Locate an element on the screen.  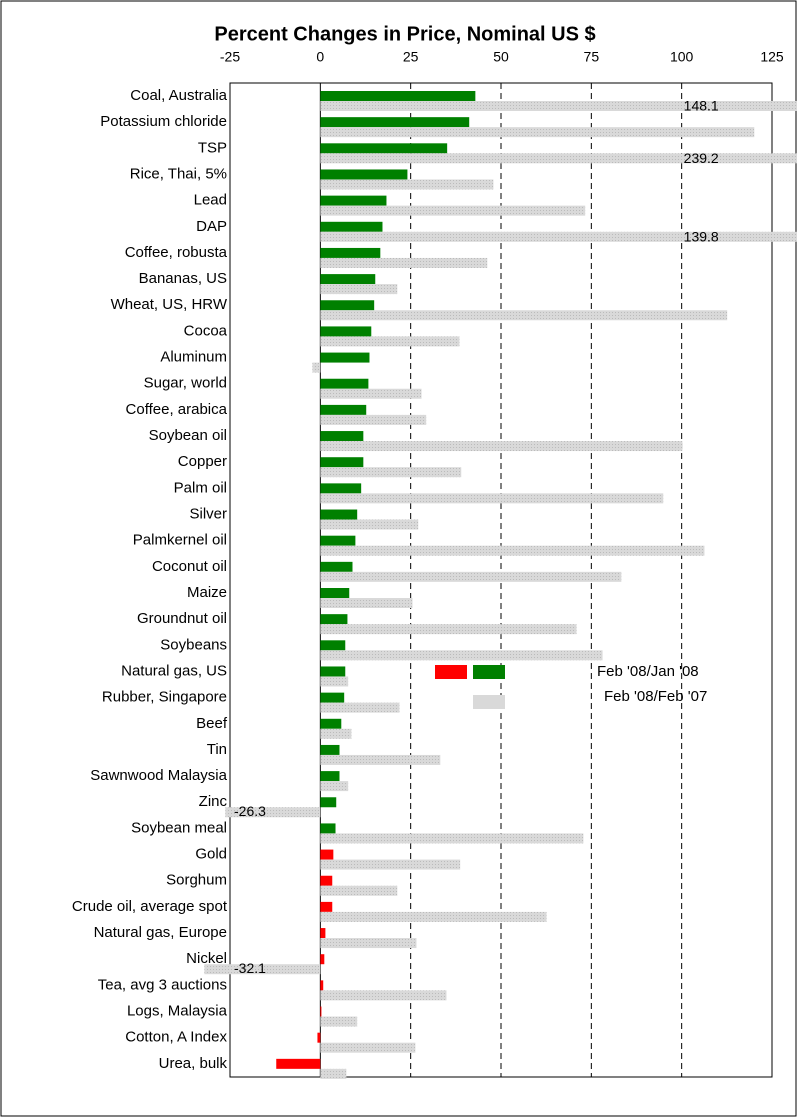
category-label: Sugar, world is located at coordinates (185, 383).